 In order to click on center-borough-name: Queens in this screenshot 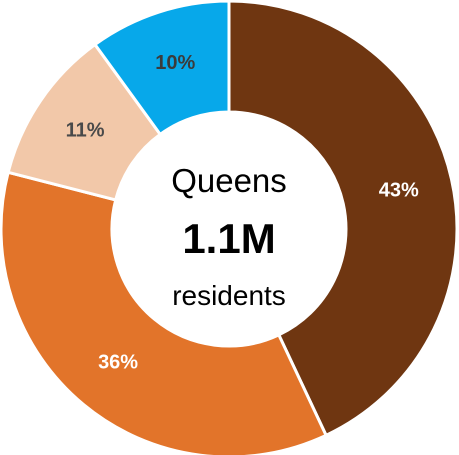, I will do `click(229, 180)`.